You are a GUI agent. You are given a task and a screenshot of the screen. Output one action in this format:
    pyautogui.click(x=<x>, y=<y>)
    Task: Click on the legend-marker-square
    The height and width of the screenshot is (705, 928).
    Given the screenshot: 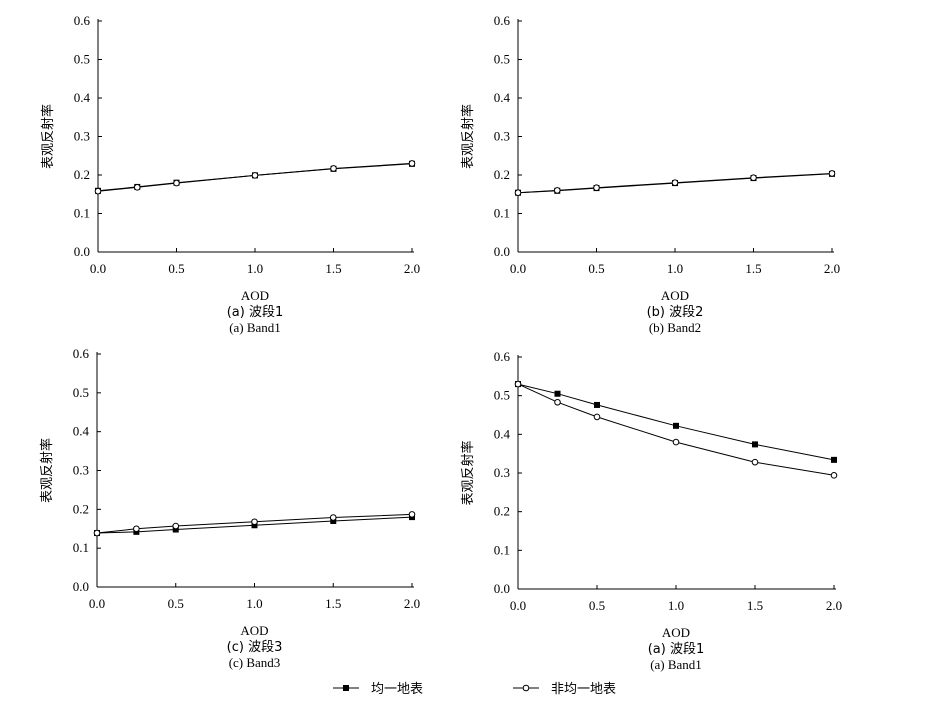 What is the action you would take?
    pyautogui.click(x=346, y=688)
    